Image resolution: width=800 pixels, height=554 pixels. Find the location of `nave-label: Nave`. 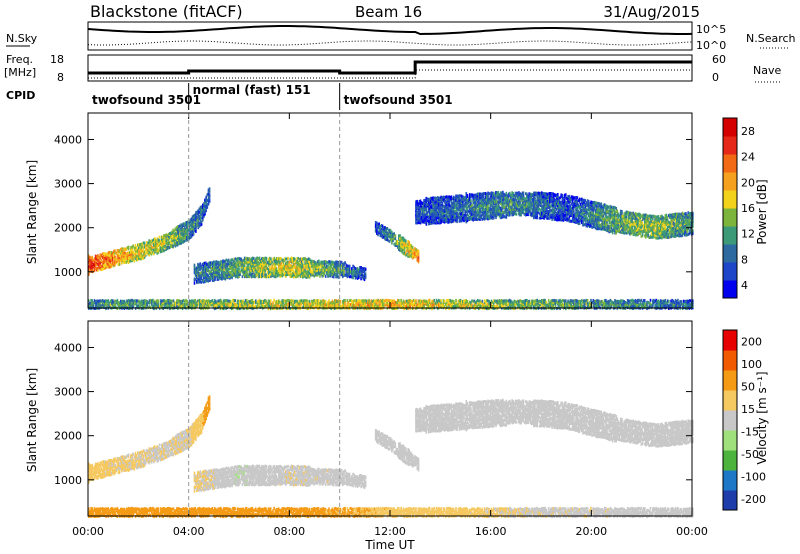

nave-label: Nave is located at coordinates (767, 70).